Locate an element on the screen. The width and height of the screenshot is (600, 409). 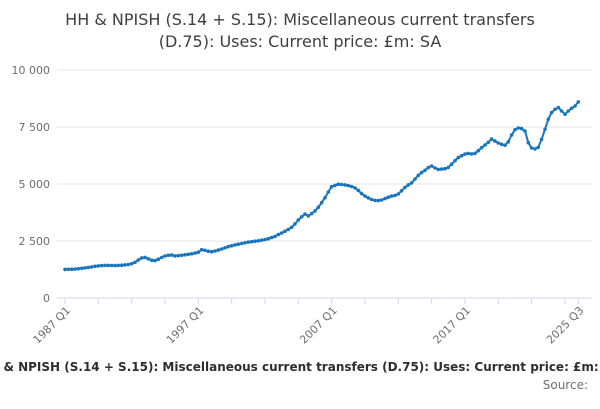
y-axis-tick-label: 5 000 is located at coordinates (35, 184).